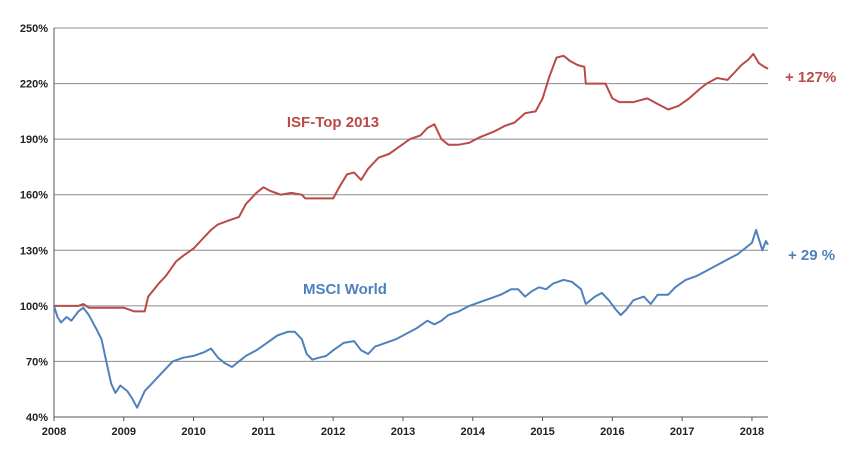 This screenshot has width=850, height=453. Describe the element at coordinates (473, 432) in the screenshot. I see `x-tick-label: 2014` at that location.